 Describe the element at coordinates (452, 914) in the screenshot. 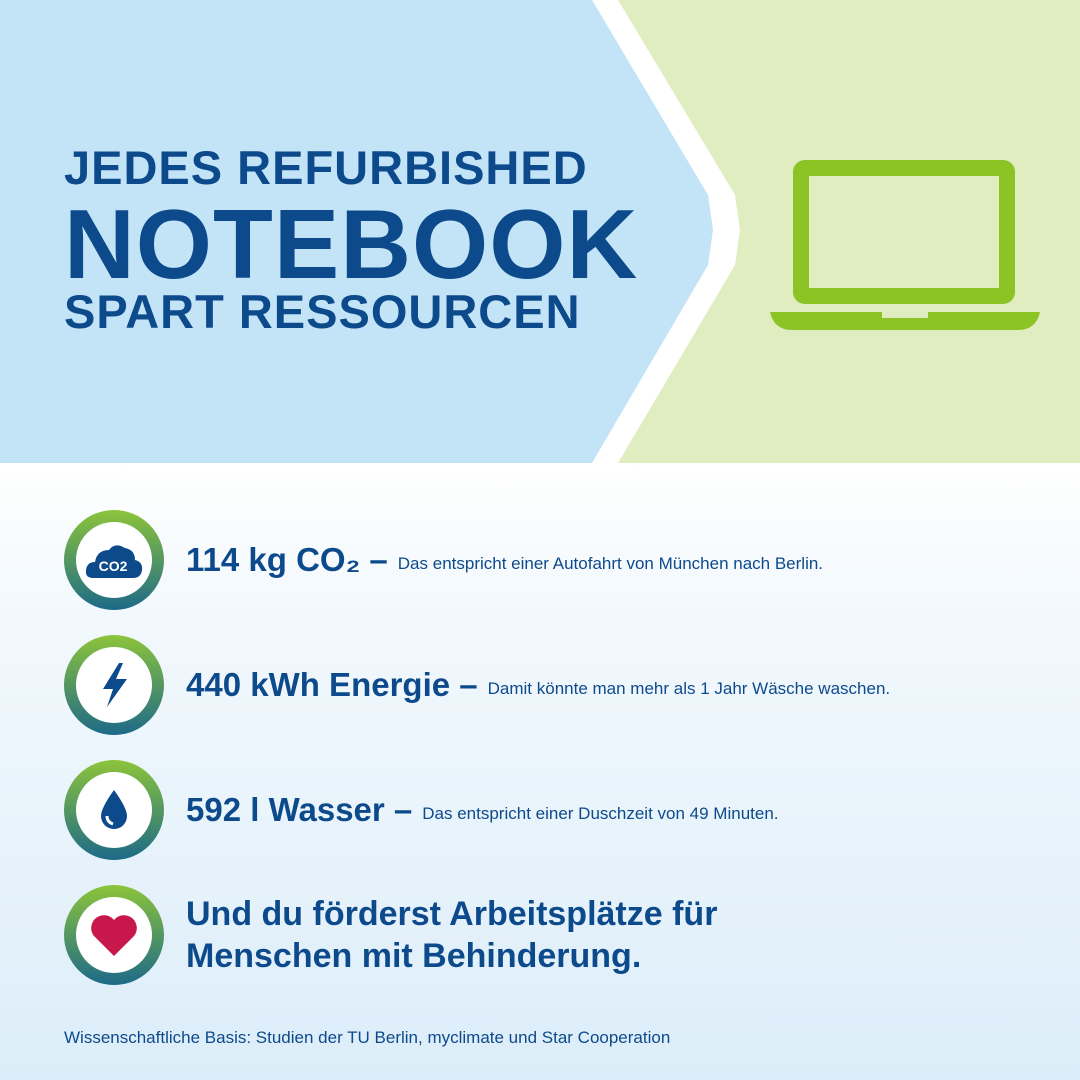

I see `jobs-line-1: Und du förderst Arbeitsplätze für` at that location.